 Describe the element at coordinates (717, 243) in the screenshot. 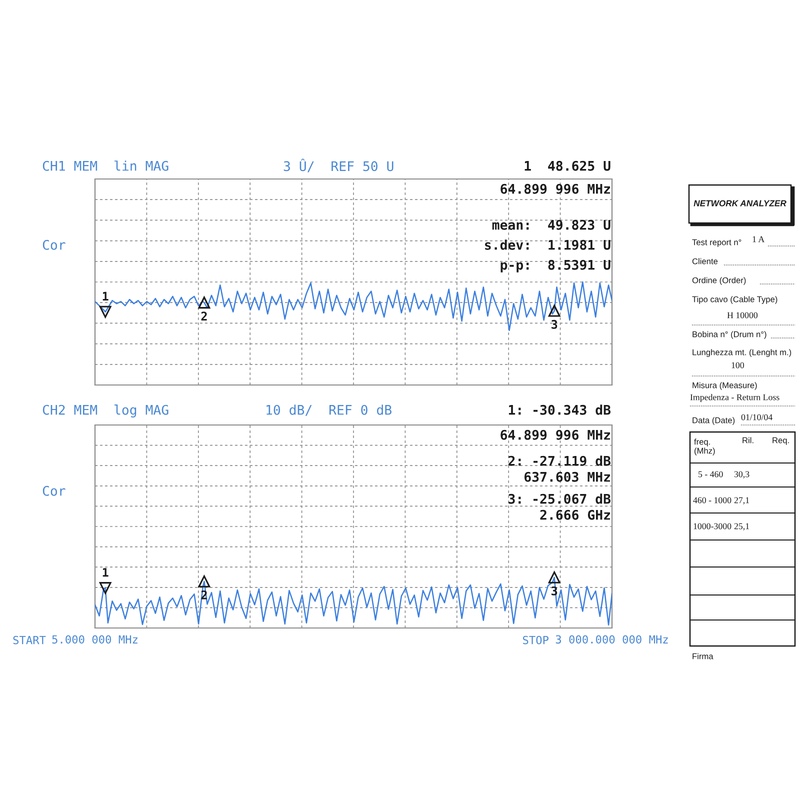

I see `text: Test report n°` at that location.